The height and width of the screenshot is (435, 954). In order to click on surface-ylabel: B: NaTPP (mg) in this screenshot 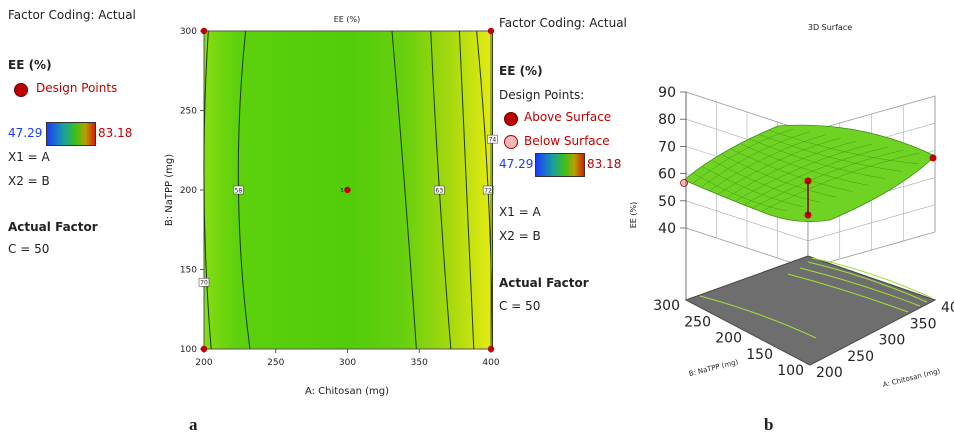, I will do `click(713, 368)`.